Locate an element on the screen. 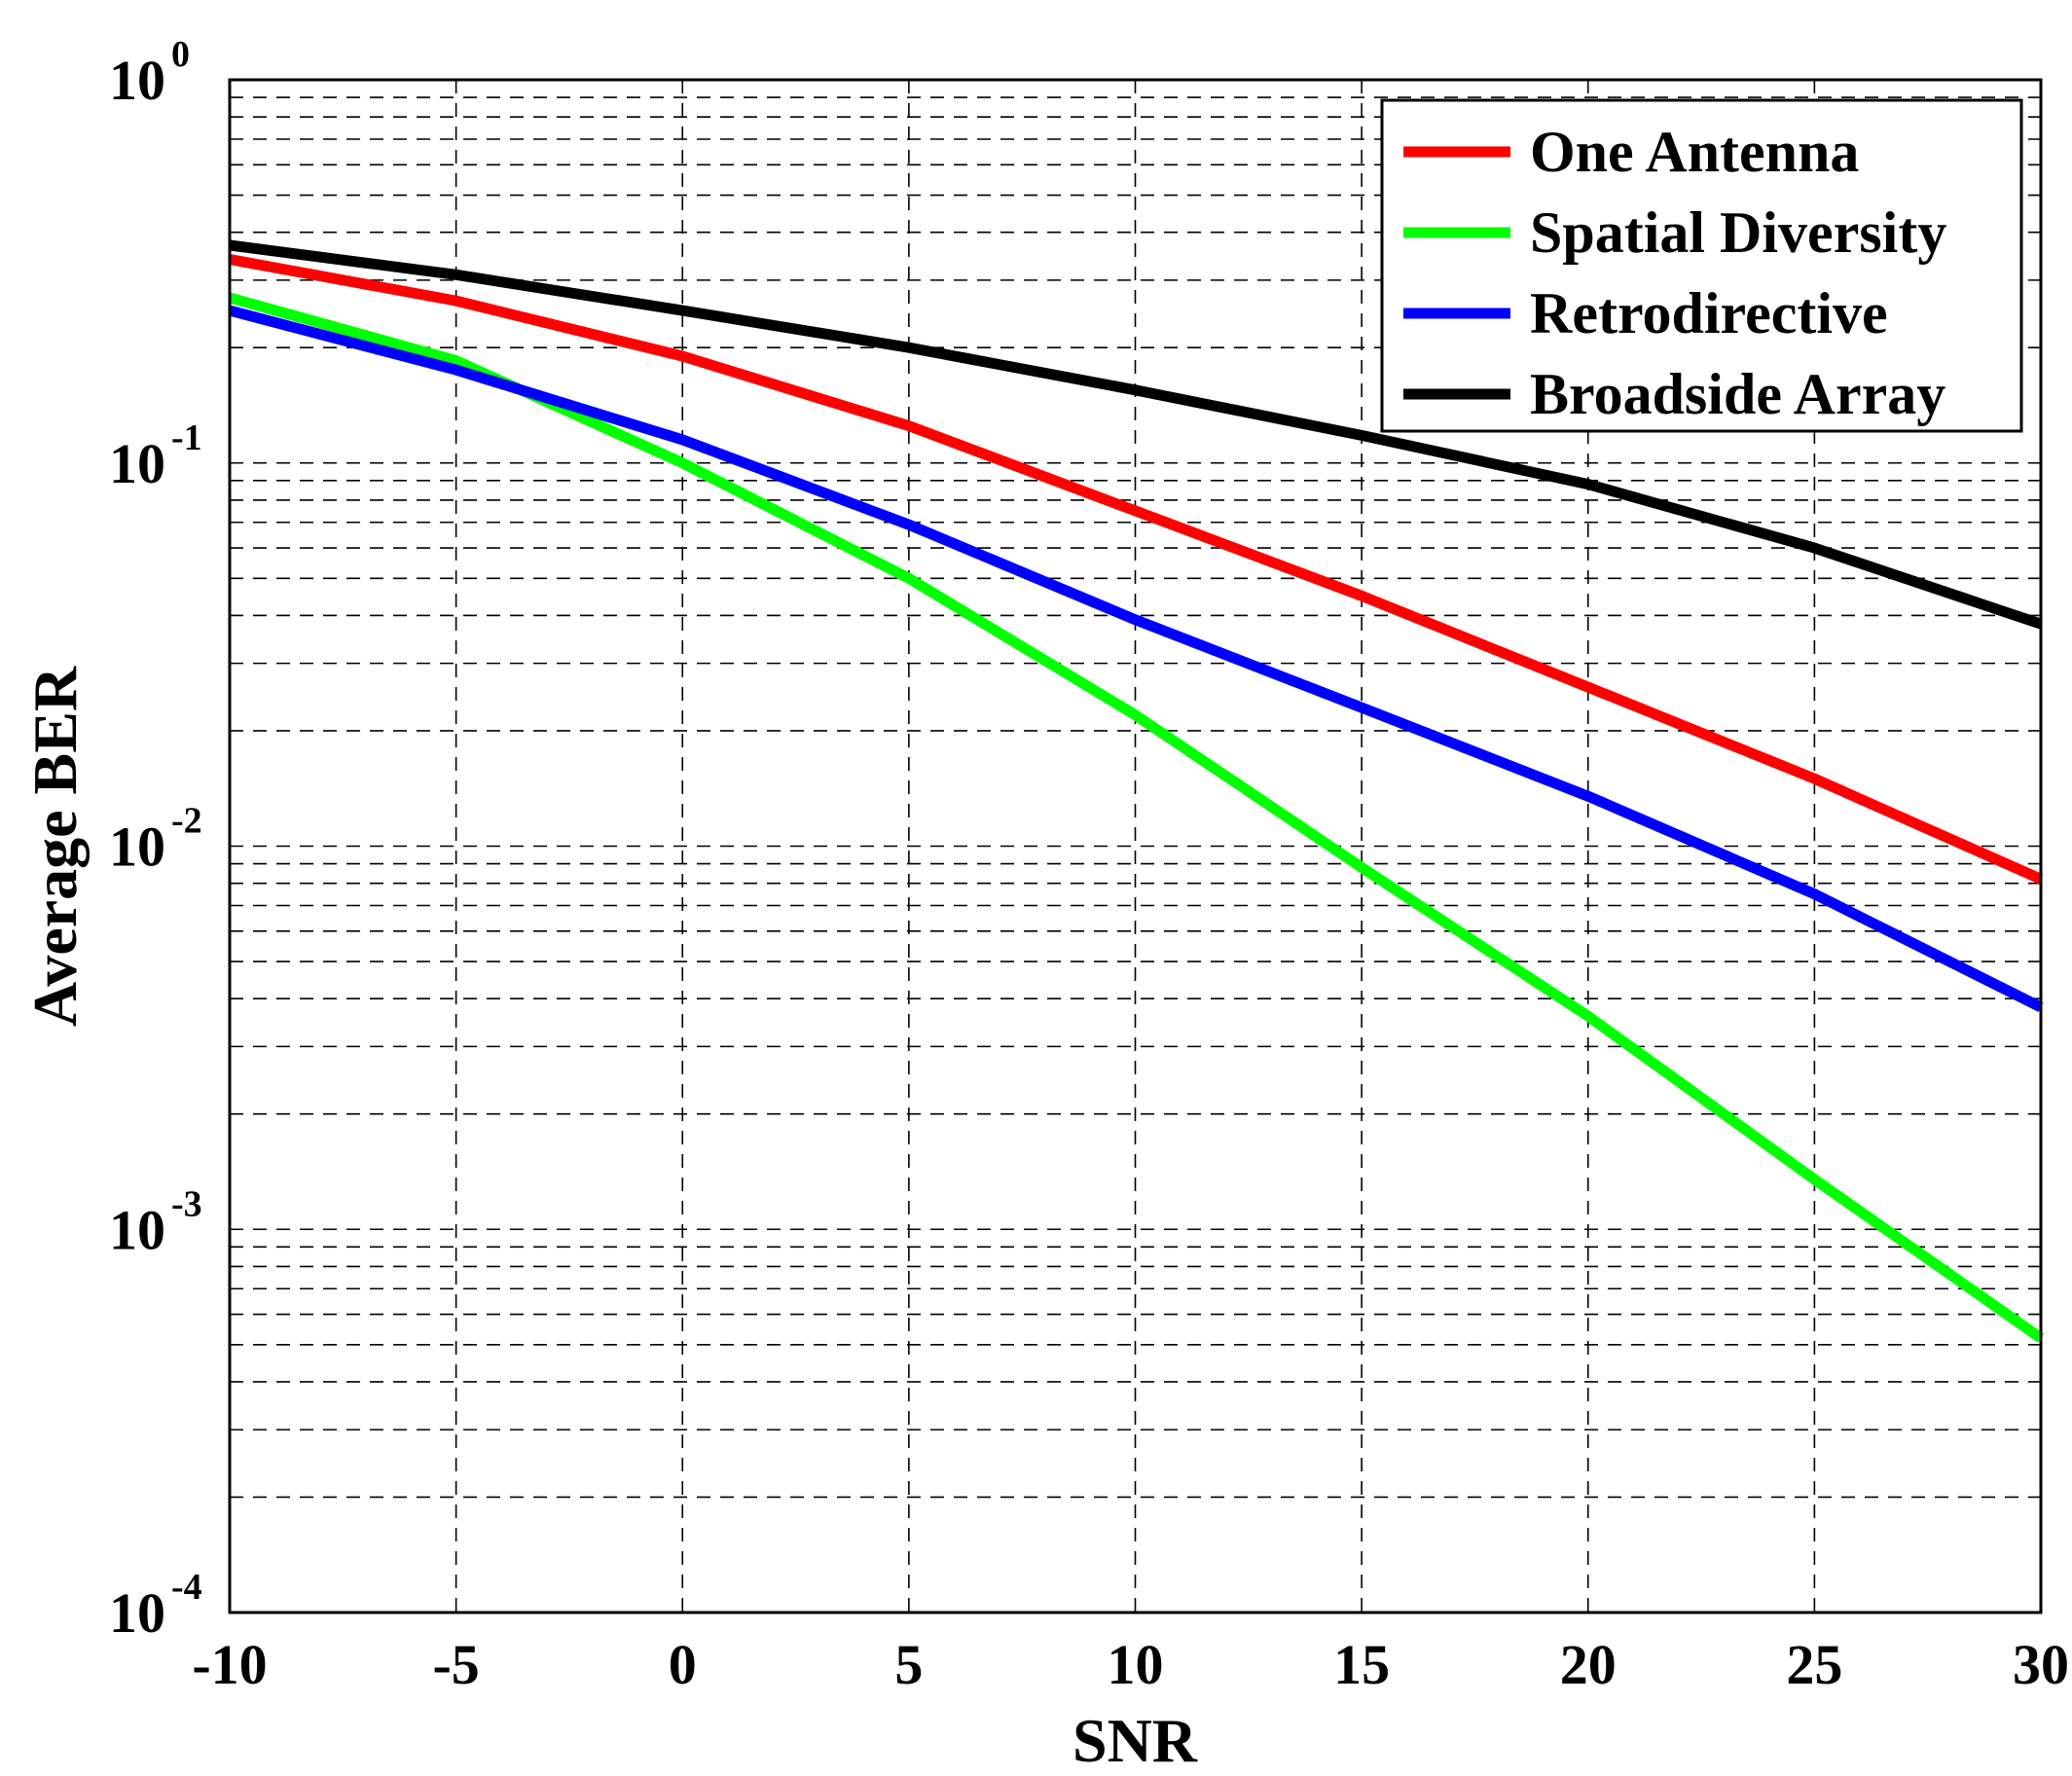  y-tick-label: 10 -1 is located at coordinates (155, 456).